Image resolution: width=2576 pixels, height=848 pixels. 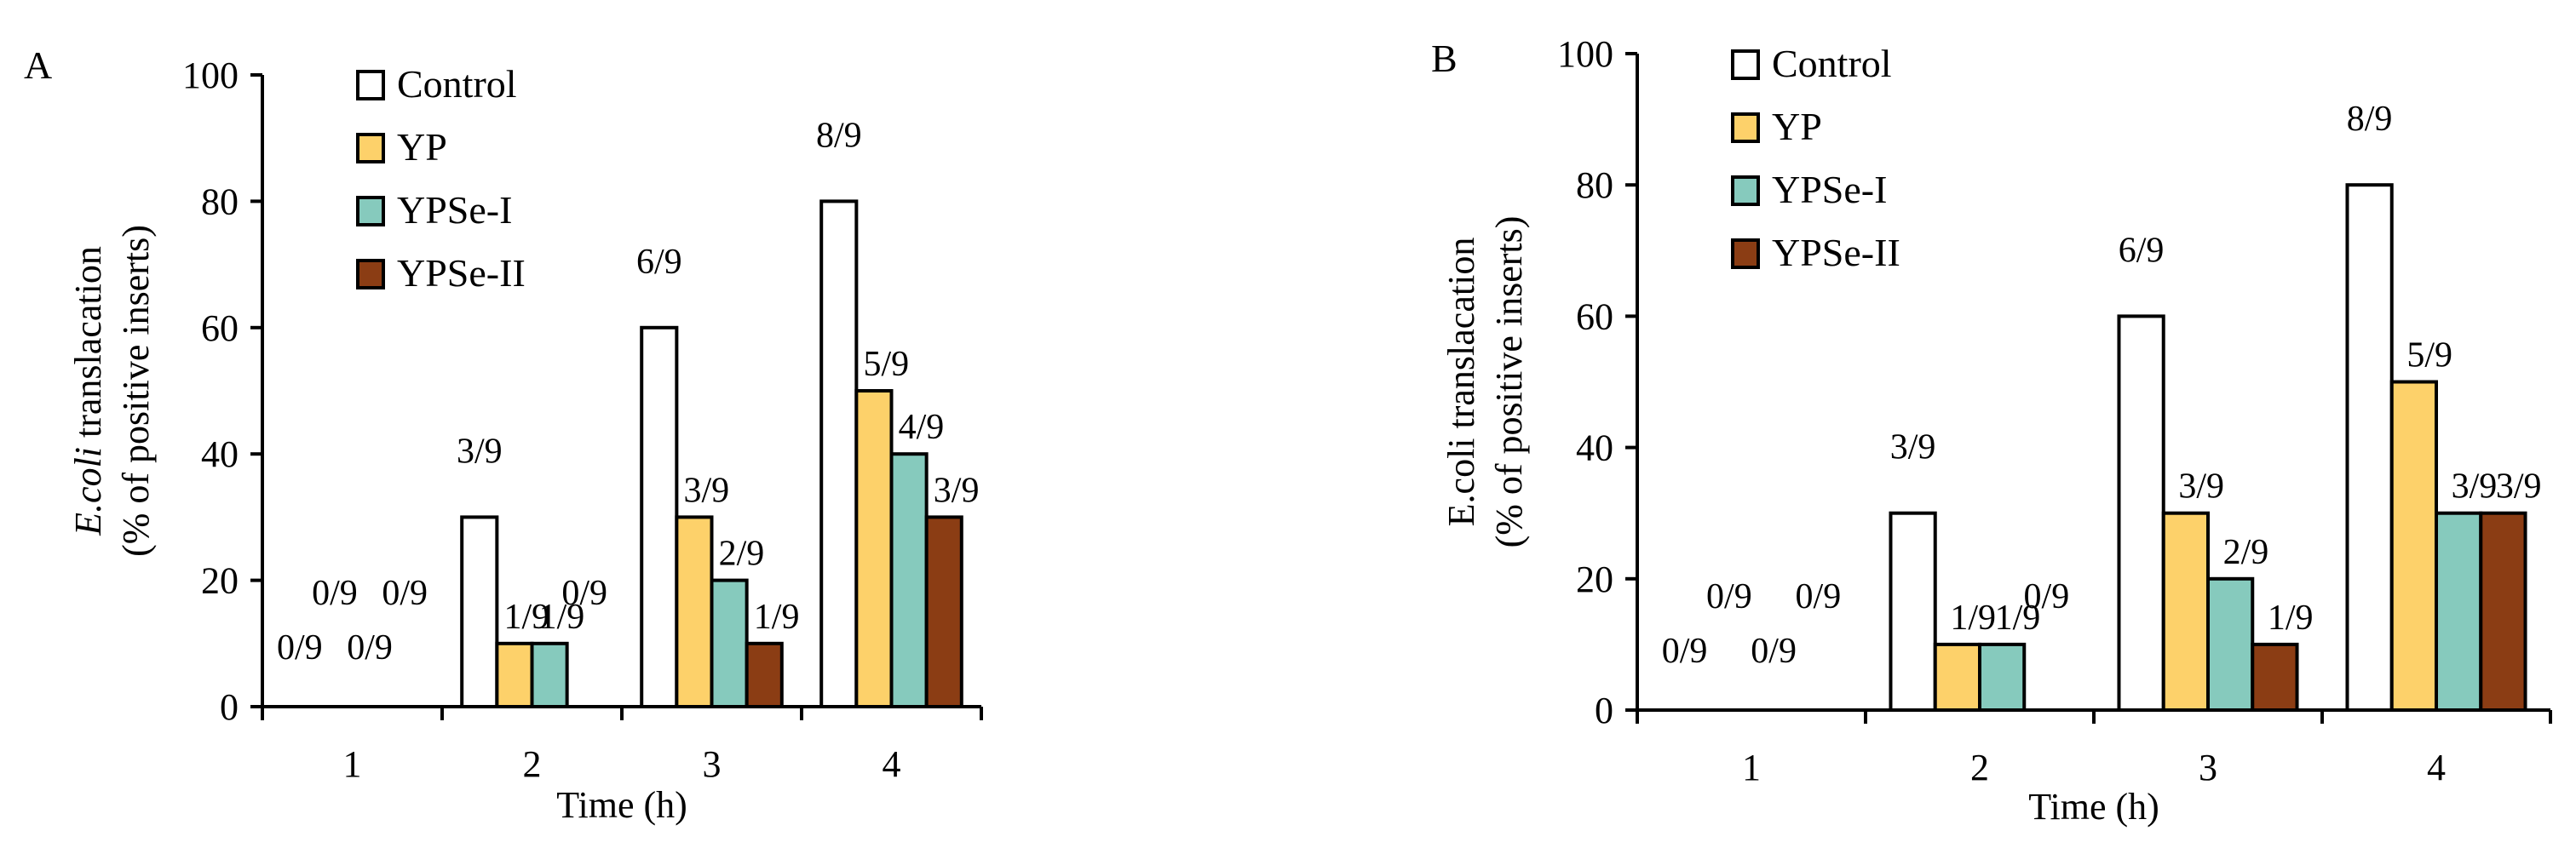 I want to click on y-axis-title-text: E.coli translacation, so click(x=1461, y=382).